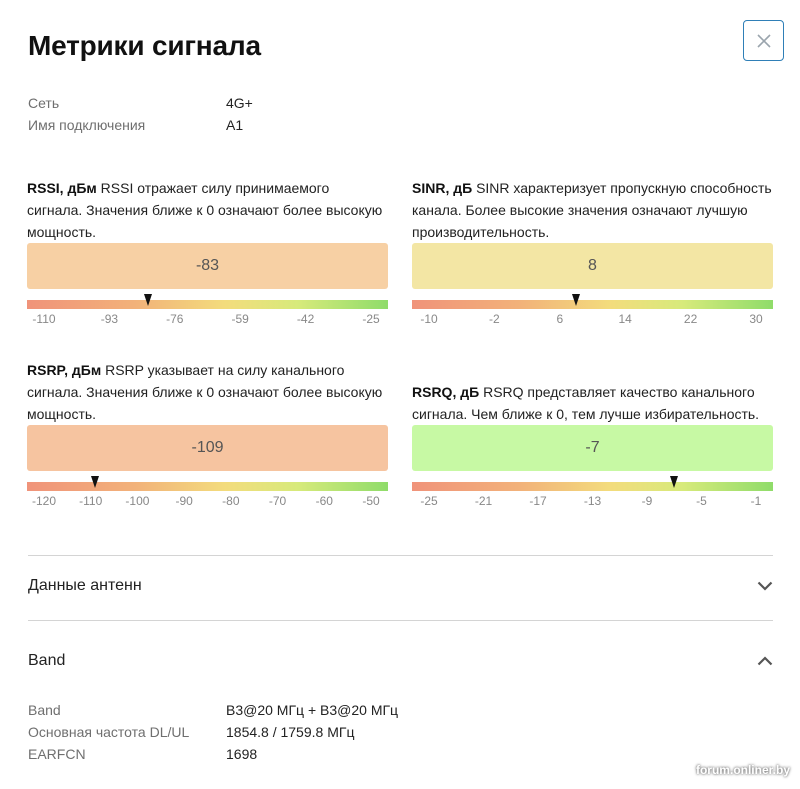 The width and height of the screenshot is (800, 789). Describe the element at coordinates (647, 501) in the screenshot. I see `scale-tick-label: -9` at that location.